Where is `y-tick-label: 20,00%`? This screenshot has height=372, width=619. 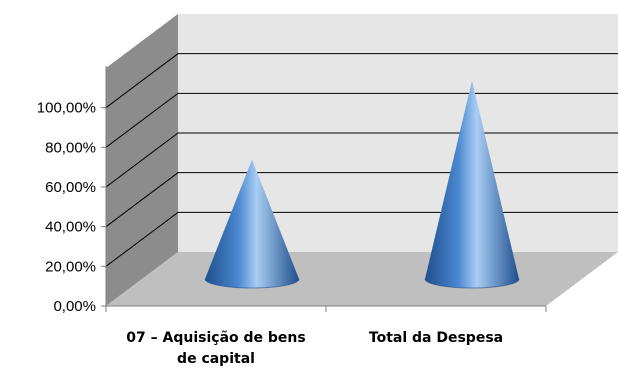
y-tick-label: 20,00% is located at coordinates (70, 266).